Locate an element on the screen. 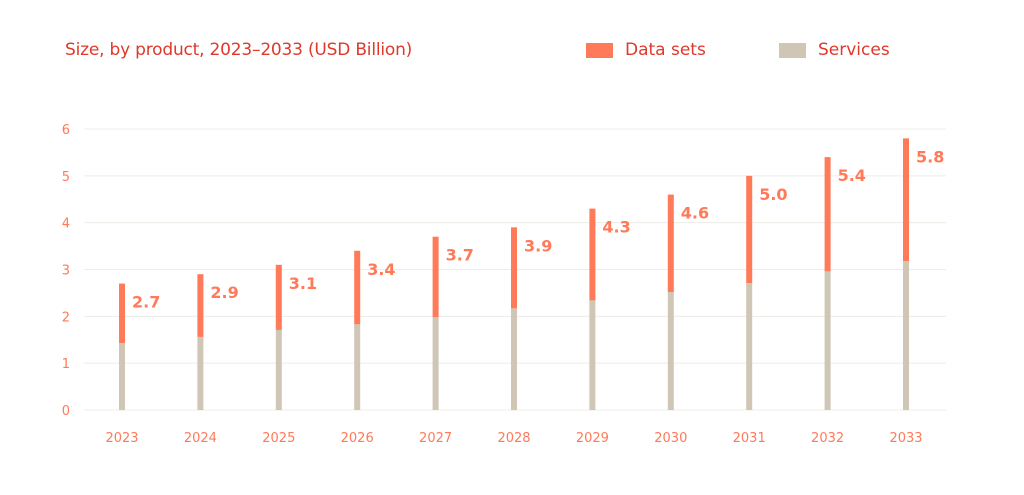  total-value-label: 3.9 is located at coordinates (538, 245).